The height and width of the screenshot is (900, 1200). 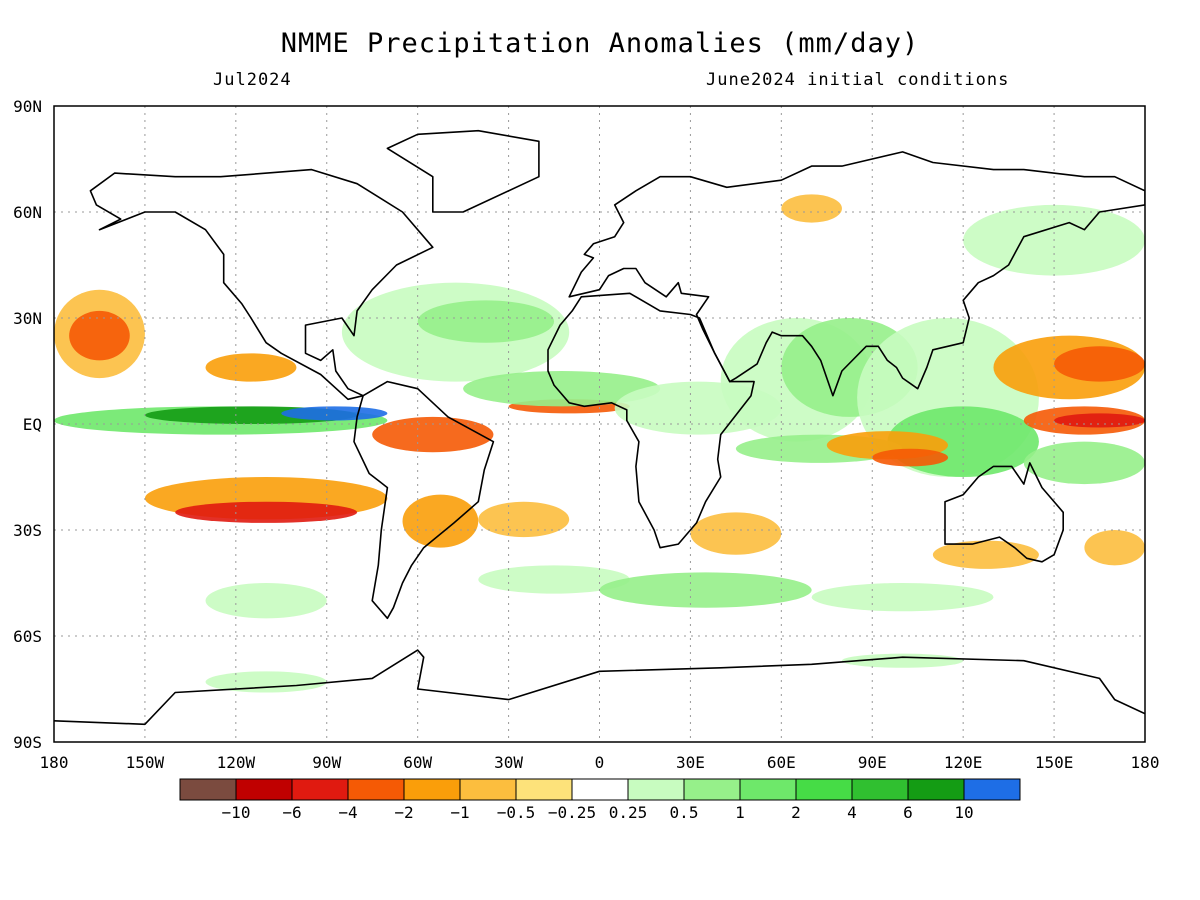 I want to click on lat-tick-label: 60N, so click(x=27, y=212).